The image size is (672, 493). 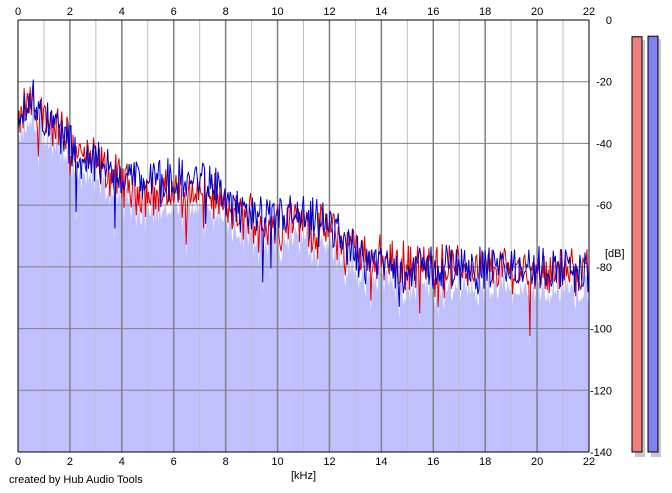 What do you see at coordinates (18, 462) in the screenshot?
I see `x-tick-label-bottom: 0` at bounding box center [18, 462].